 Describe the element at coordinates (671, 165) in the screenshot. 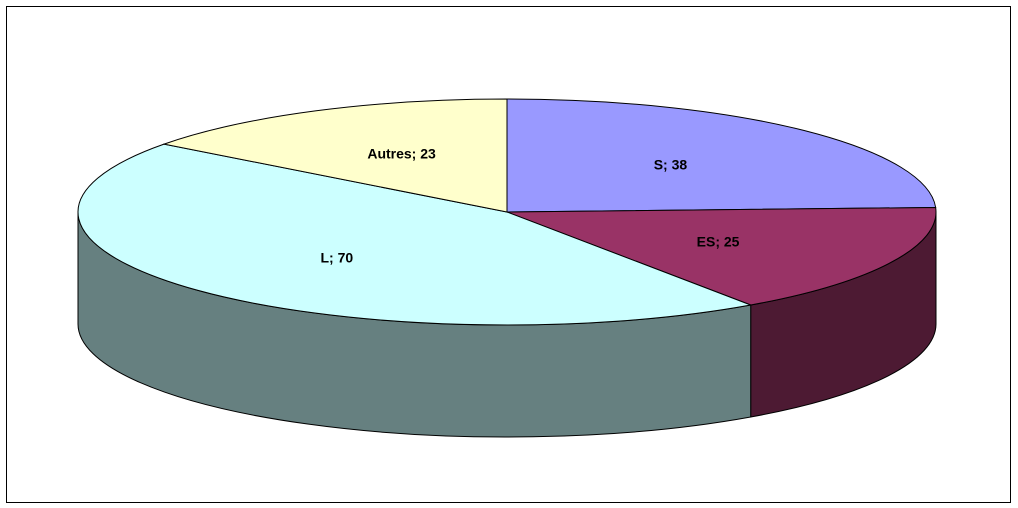

I see `pie-label-s: S; 38` at that location.